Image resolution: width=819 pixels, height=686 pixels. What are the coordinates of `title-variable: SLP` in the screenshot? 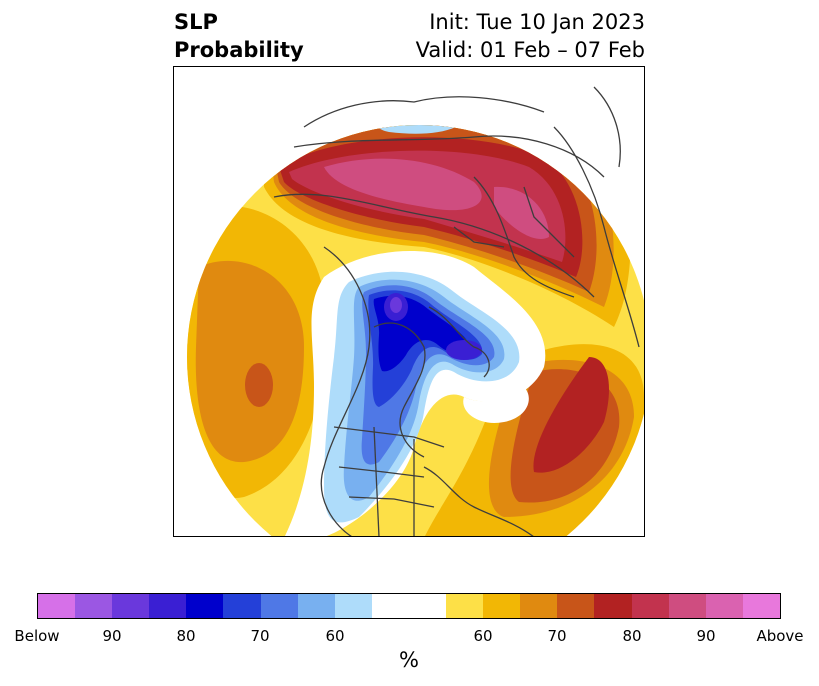 It's located at (196, 22).